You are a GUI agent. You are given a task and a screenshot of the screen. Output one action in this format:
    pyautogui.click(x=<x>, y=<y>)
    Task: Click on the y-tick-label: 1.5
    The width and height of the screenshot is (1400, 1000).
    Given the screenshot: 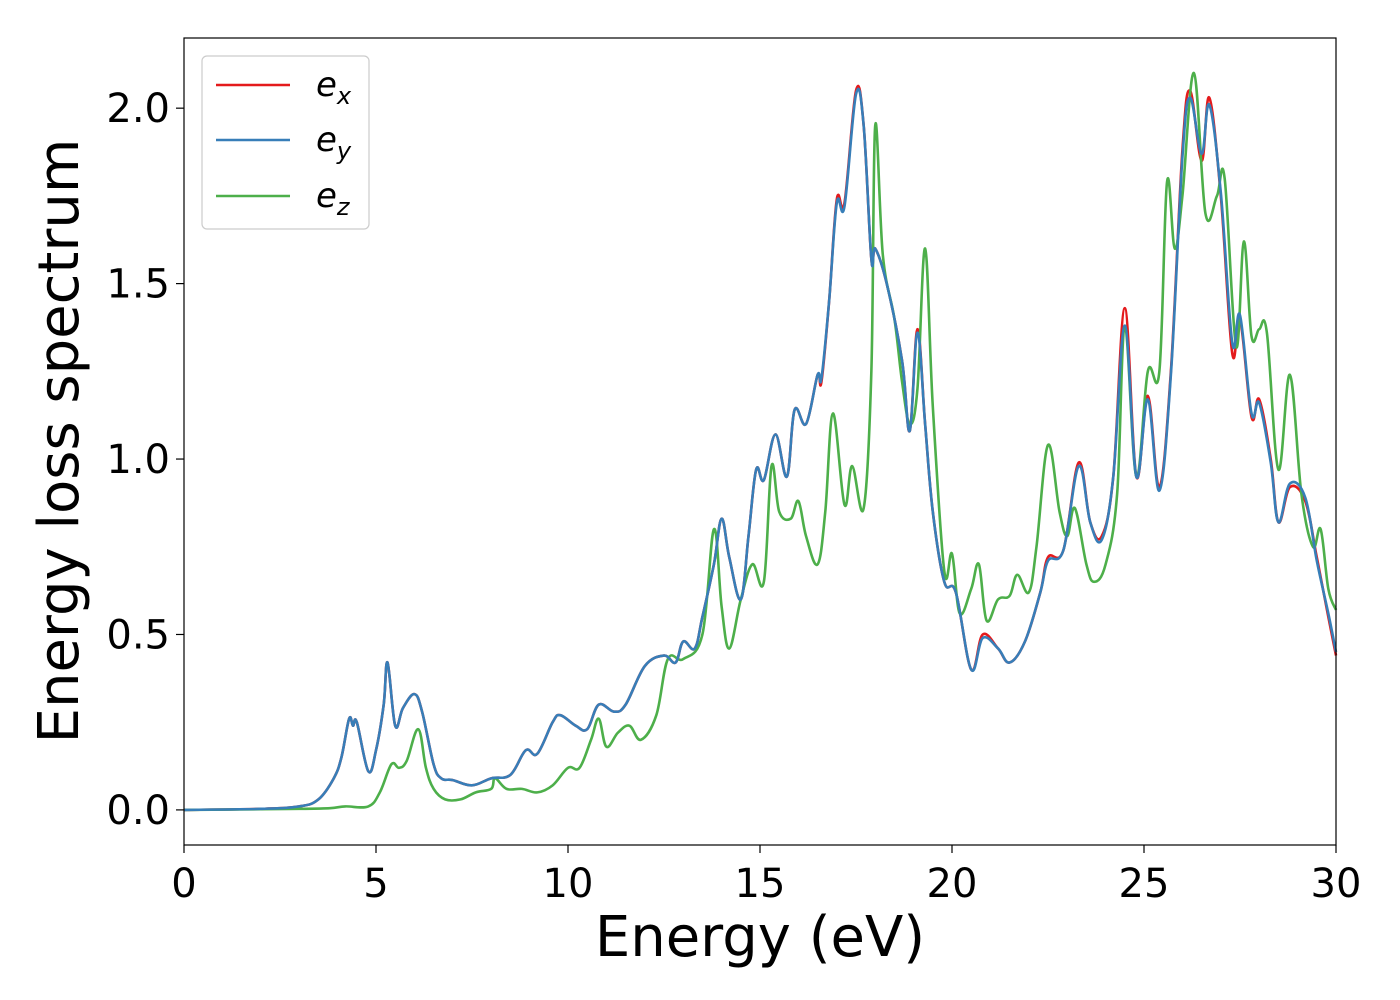 What is the action you would take?
    pyautogui.click(x=138, y=285)
    